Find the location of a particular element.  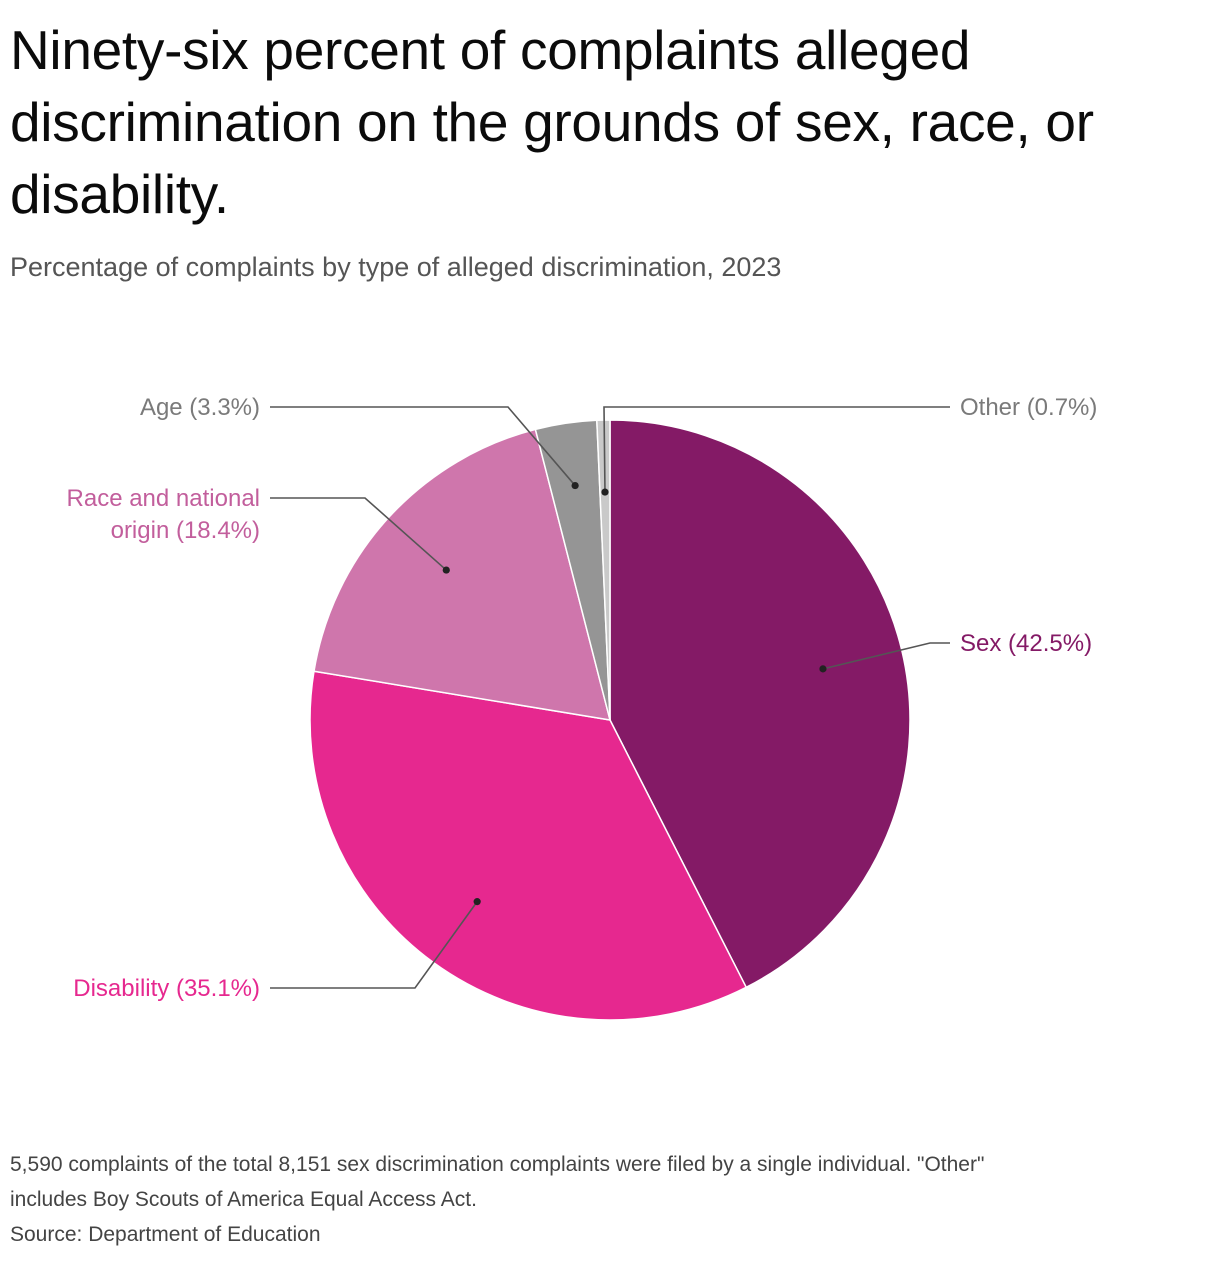

slice-label-line: origin (18.4%) is located at coordinates (185, 530).